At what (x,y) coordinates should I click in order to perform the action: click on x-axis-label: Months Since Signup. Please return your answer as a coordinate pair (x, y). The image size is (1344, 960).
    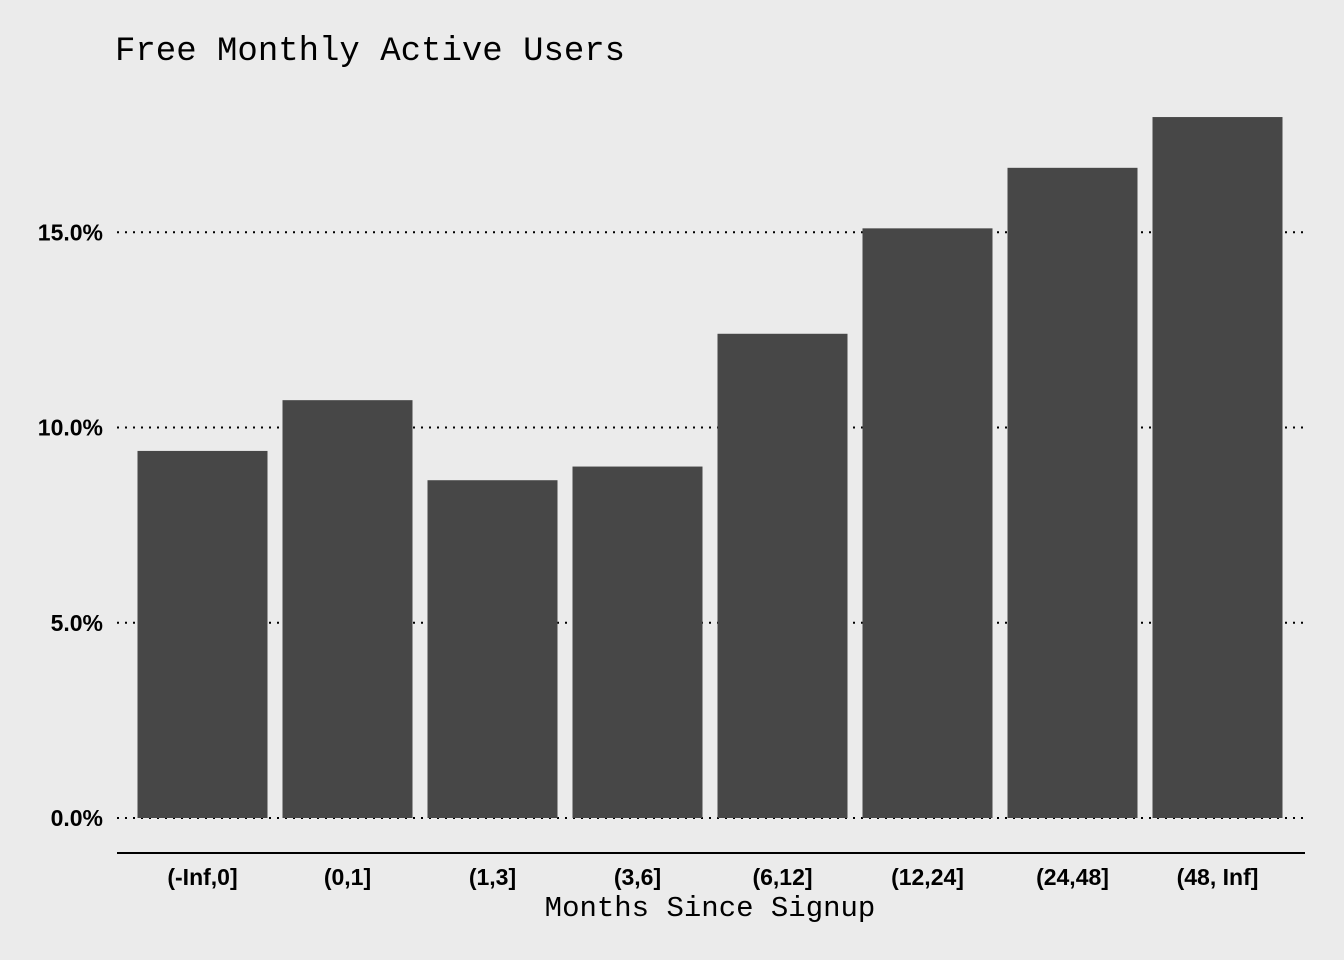
    Looking at the image, I should click on (710, 908).